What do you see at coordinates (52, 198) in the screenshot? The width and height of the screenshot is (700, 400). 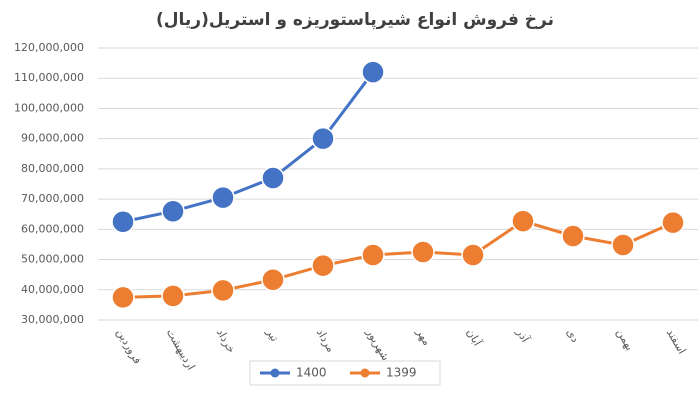 I see `y-tick-label: 70,000,000` at bounding box center [52, 198].